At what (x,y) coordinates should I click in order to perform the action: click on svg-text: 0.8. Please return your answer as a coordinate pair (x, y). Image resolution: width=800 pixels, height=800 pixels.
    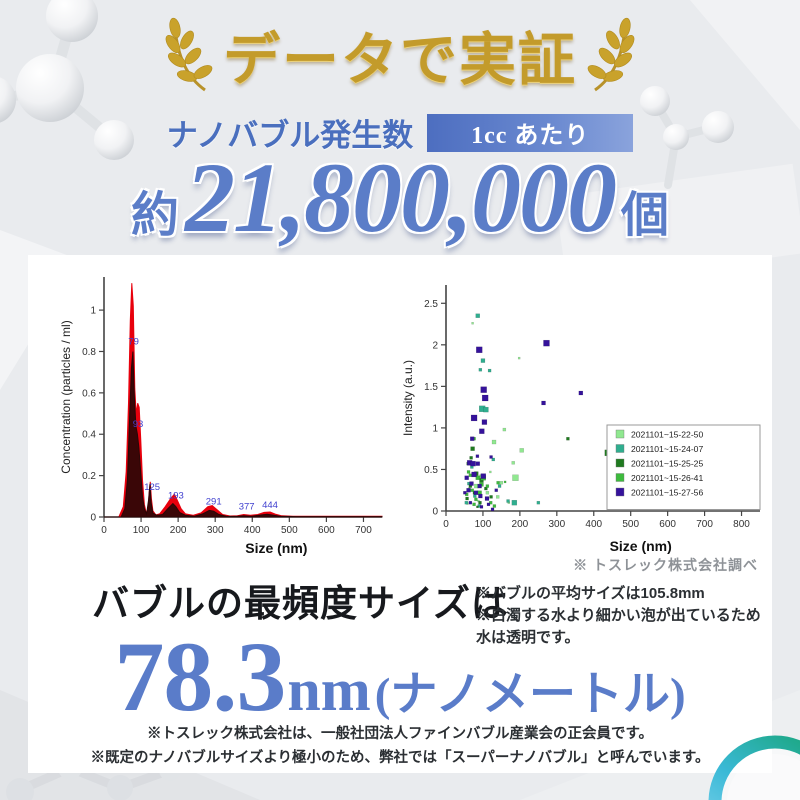
    Looking at the image, I should click on (89, 352).